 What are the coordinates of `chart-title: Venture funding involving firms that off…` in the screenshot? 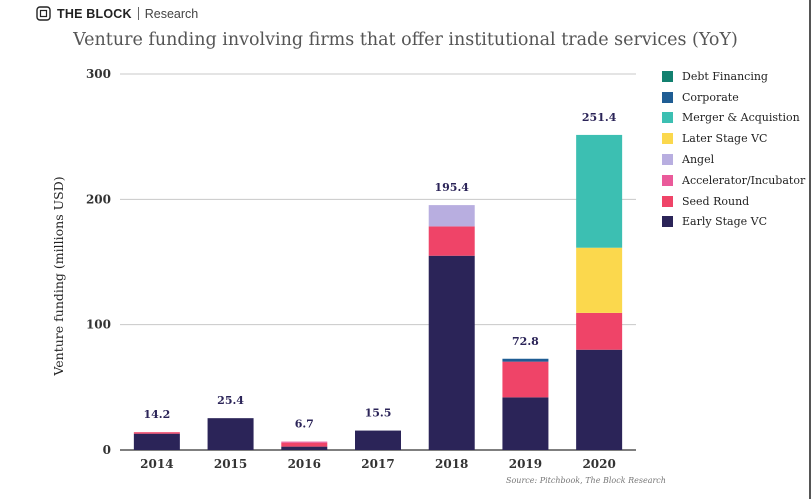 It's located at (405, 40).